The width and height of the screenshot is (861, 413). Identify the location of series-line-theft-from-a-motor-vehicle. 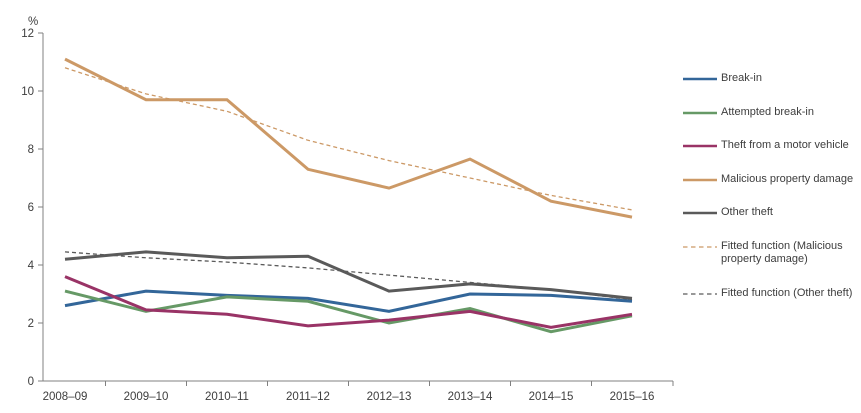
(348, 302).